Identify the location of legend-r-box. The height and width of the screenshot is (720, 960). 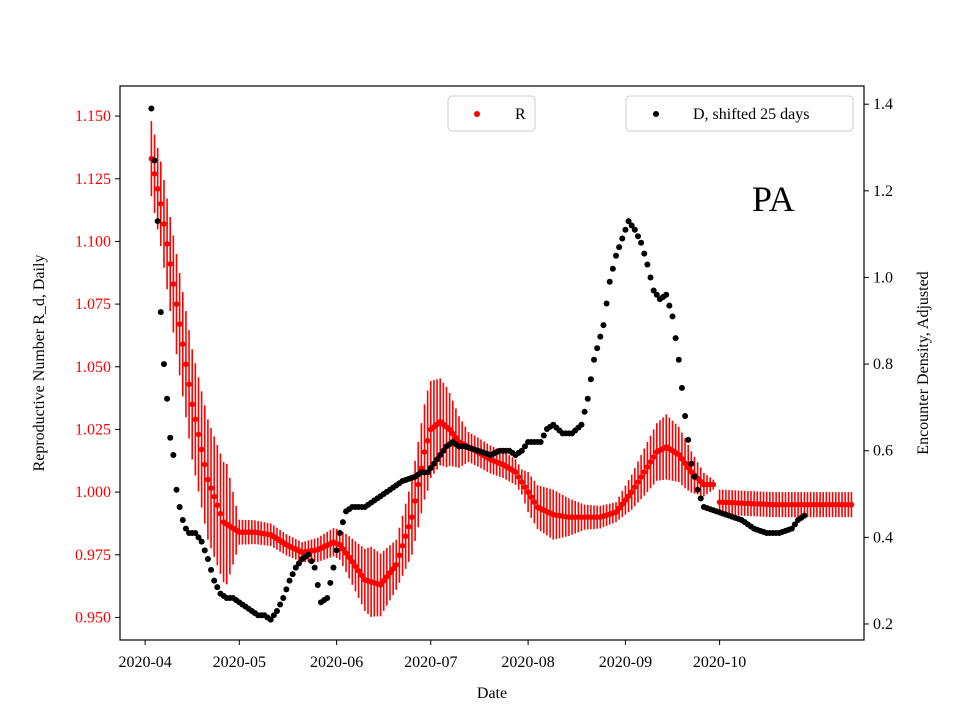
(491, 113).